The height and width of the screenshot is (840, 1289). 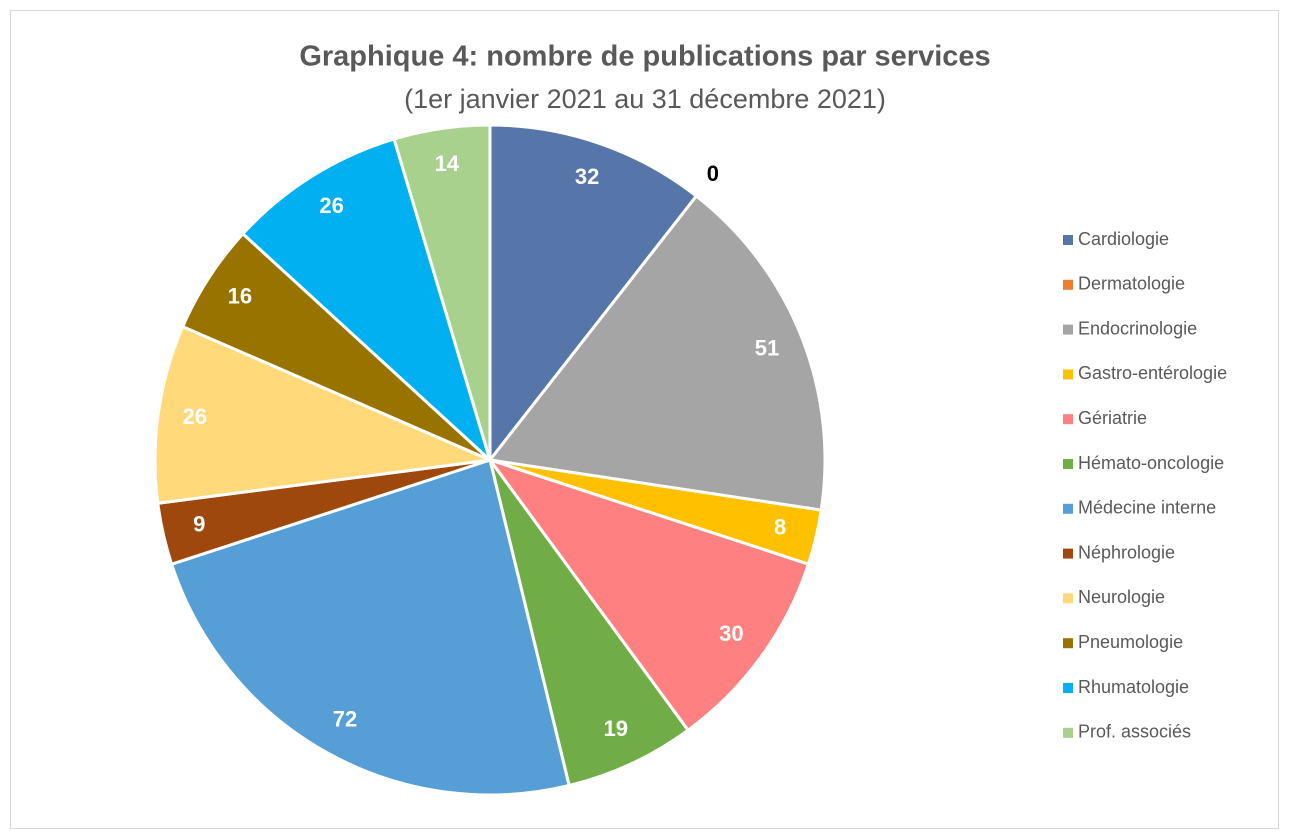 I want to click on legend-label: Endocrinologie, so click(x=1137, y=328).